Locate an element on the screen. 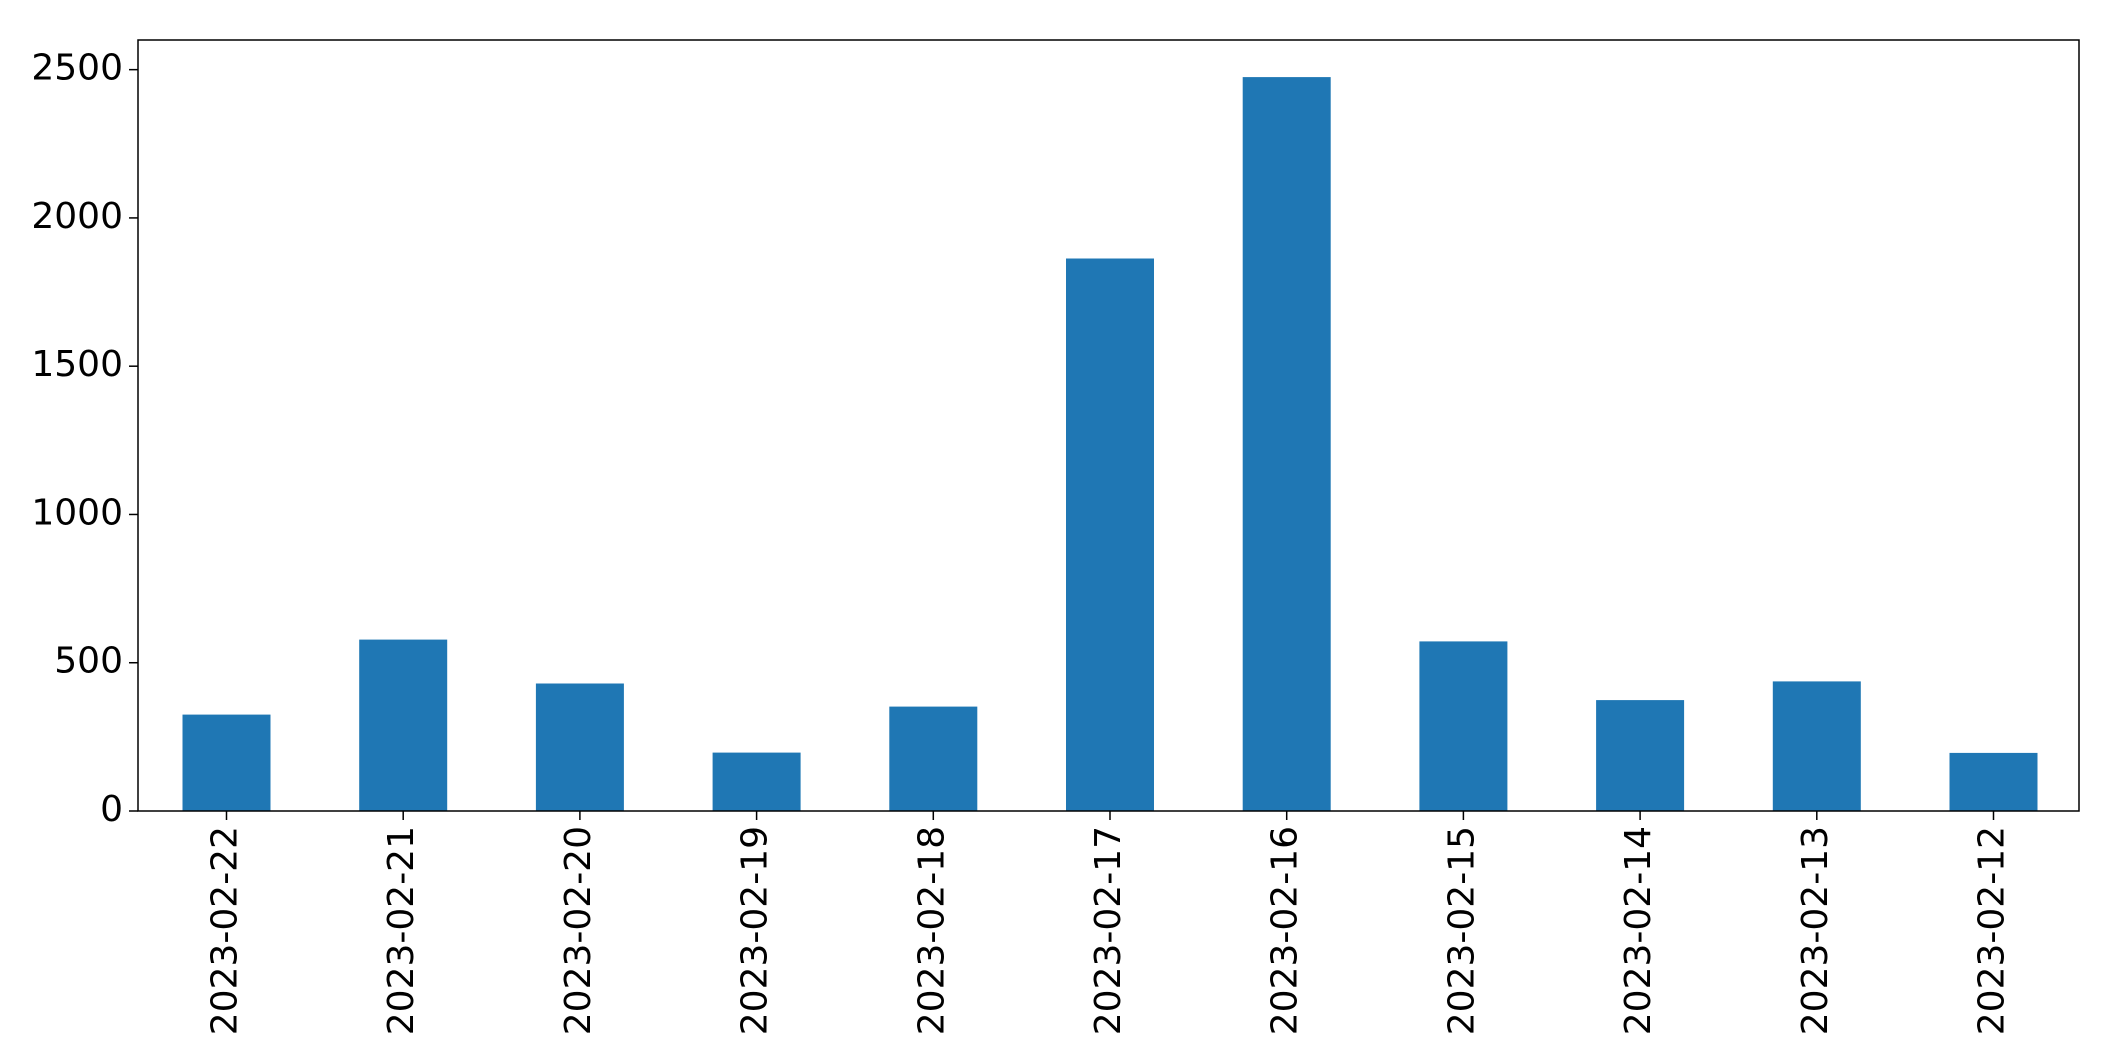  x-tick-label: 2023-02-20 is located at coordinates (578, 930).